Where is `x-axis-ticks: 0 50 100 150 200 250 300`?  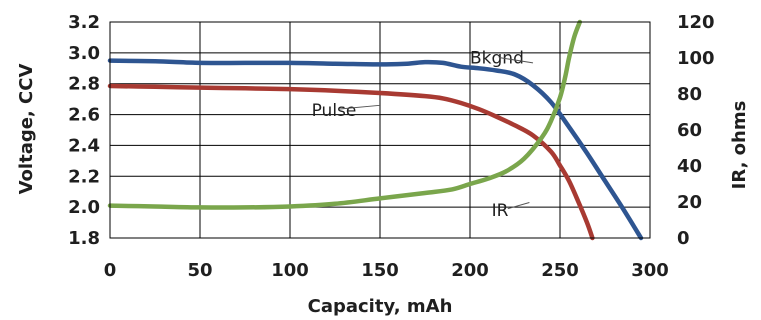 x-axis-ticks: 0 50 100 150 200 250 300 is located at coordinates (386, 270).